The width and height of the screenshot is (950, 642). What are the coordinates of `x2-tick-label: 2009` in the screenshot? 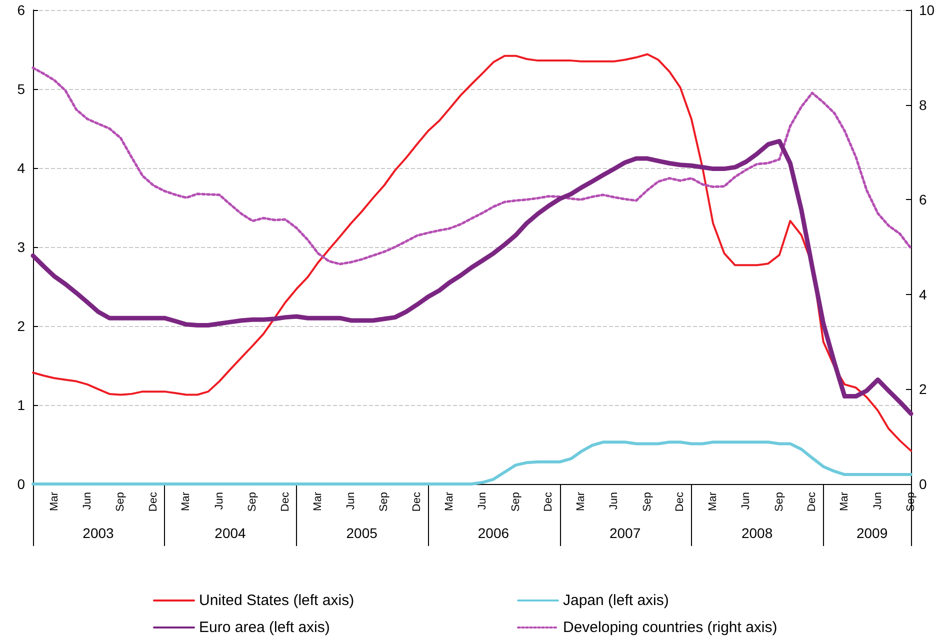 It's located at (872, 533).